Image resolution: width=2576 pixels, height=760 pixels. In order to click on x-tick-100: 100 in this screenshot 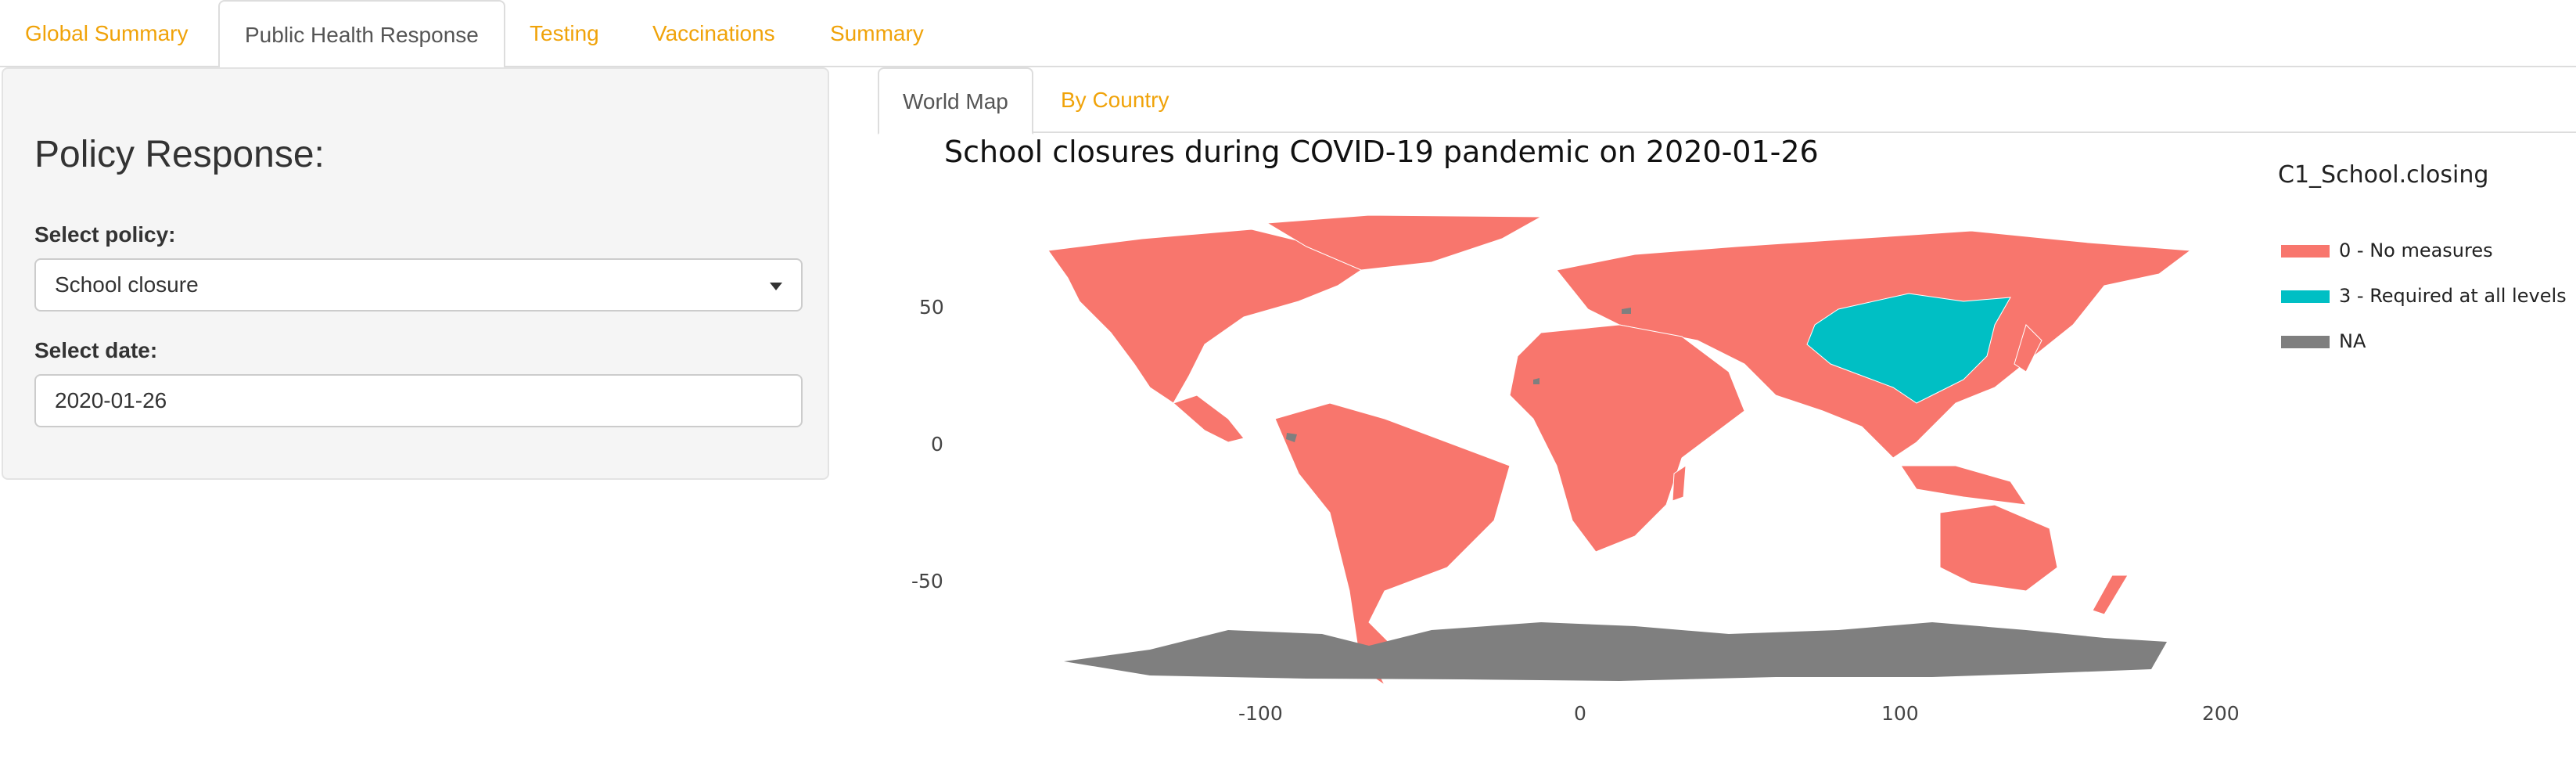, I will do `click(1900, 714)`.